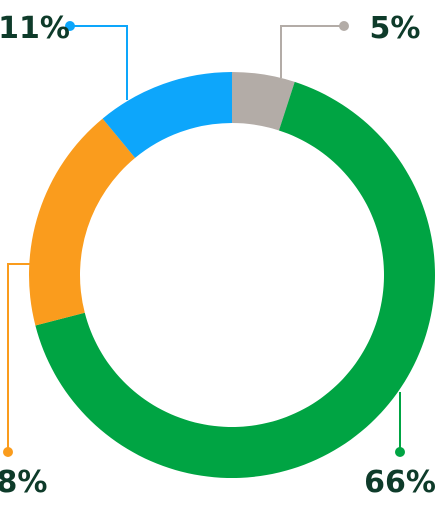 This screenshot has height=506, width=436. I want to click on slice-label-0: 5%, so click(395, 28).